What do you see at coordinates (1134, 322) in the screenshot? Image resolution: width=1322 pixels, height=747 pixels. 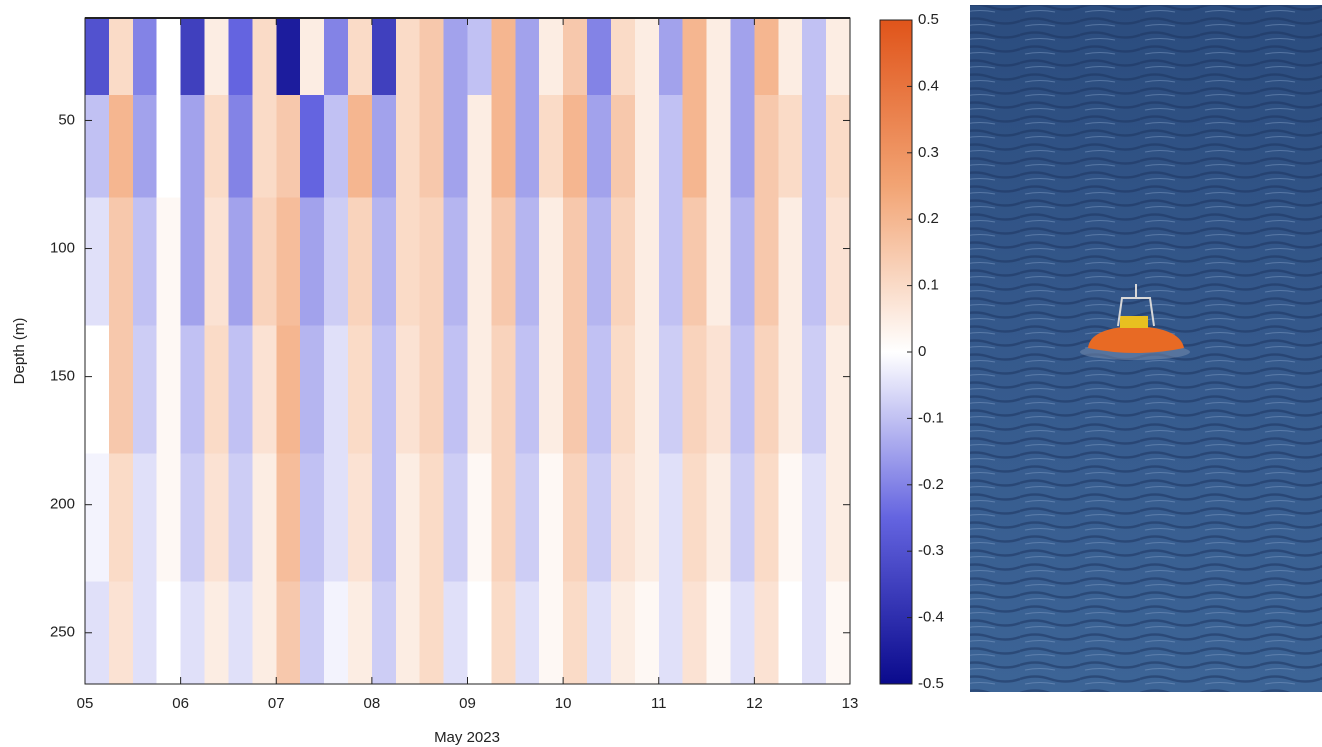 I see `buoy-deck` at bounding box center [1134, 322].